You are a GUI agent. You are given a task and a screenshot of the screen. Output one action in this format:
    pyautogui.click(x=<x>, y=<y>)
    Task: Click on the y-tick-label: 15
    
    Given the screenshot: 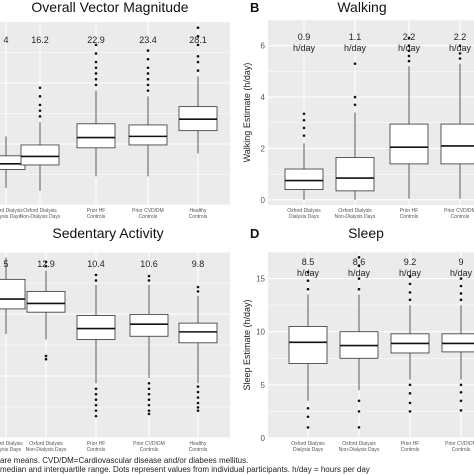 What is the action you would take?
    pyautogui.click(x=260, y=279)
    